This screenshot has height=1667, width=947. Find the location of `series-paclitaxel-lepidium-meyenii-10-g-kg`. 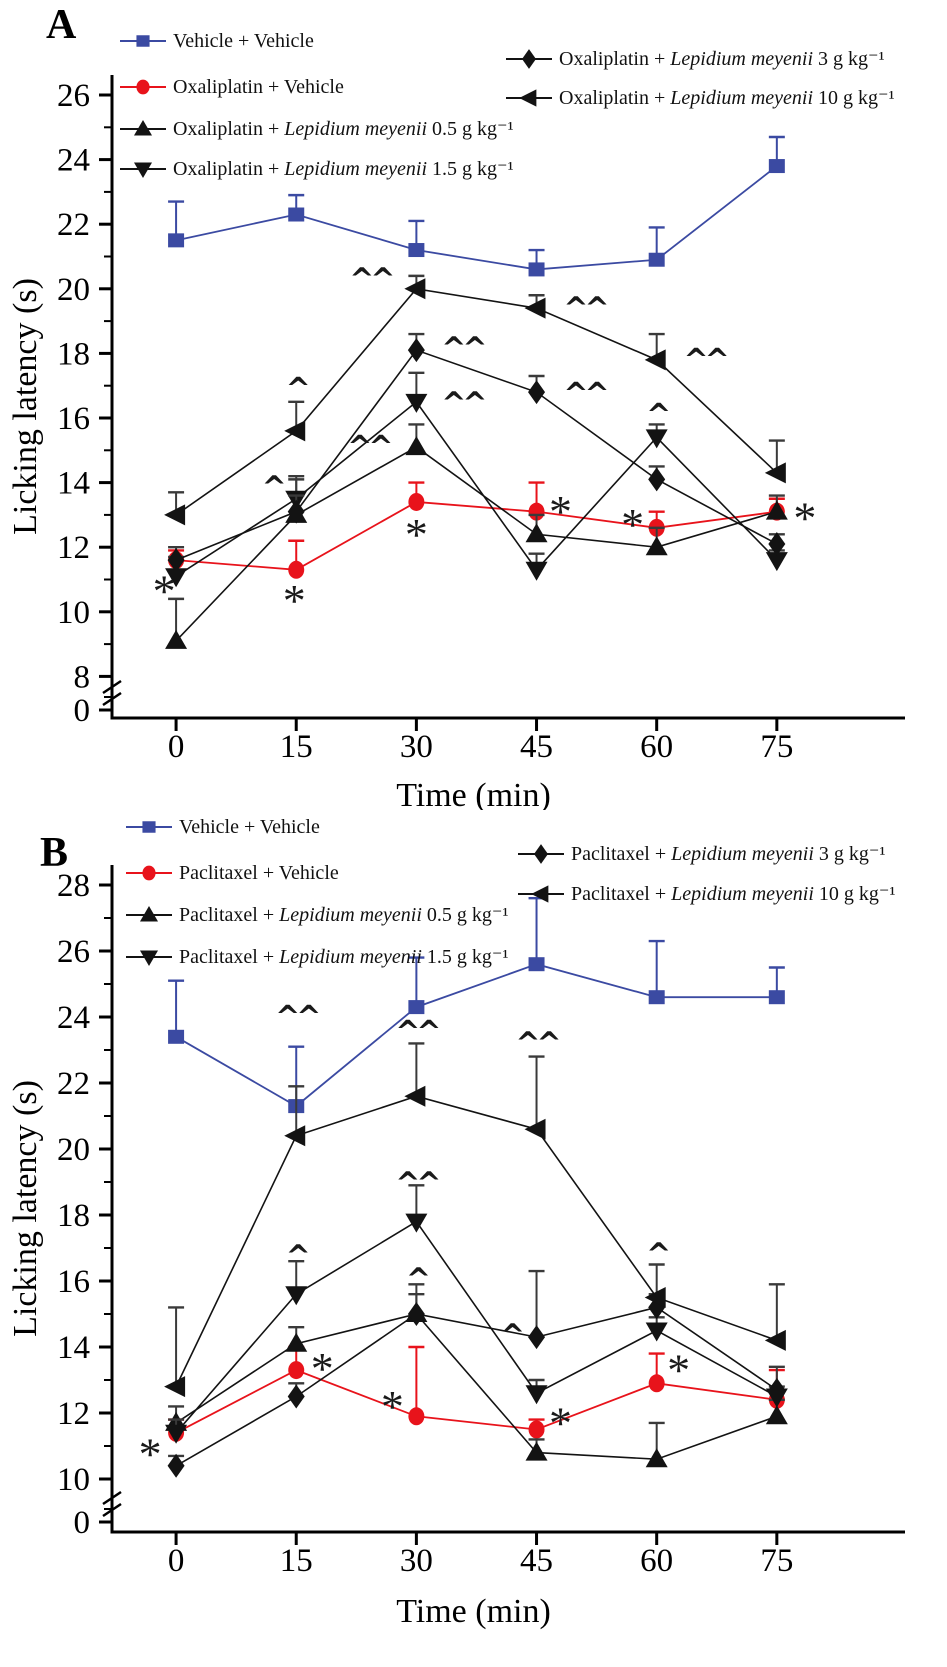

series-paclitaxel-lepidium-meyenii-10-g-kg is located at coordinates (475, 1220).